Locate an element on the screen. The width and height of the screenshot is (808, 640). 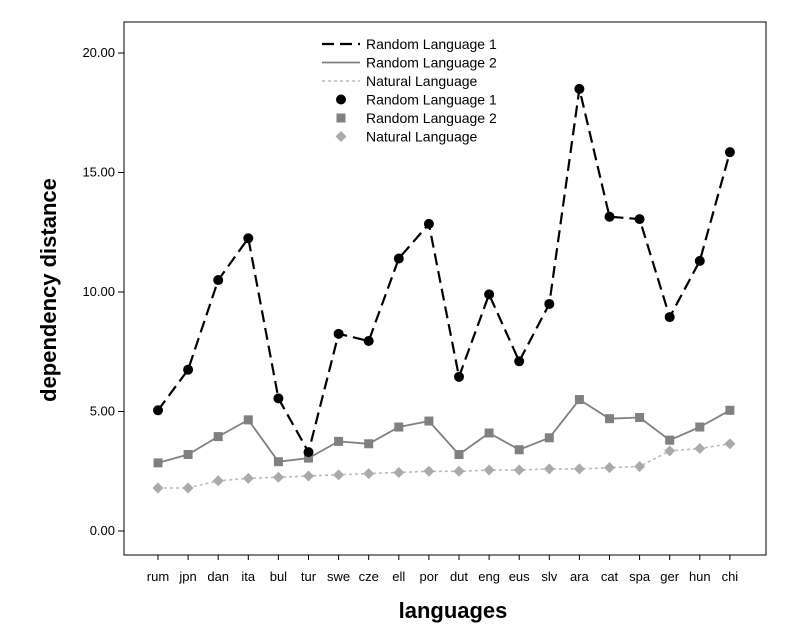
x-tick-label: por is located at coordinates (429, 576).